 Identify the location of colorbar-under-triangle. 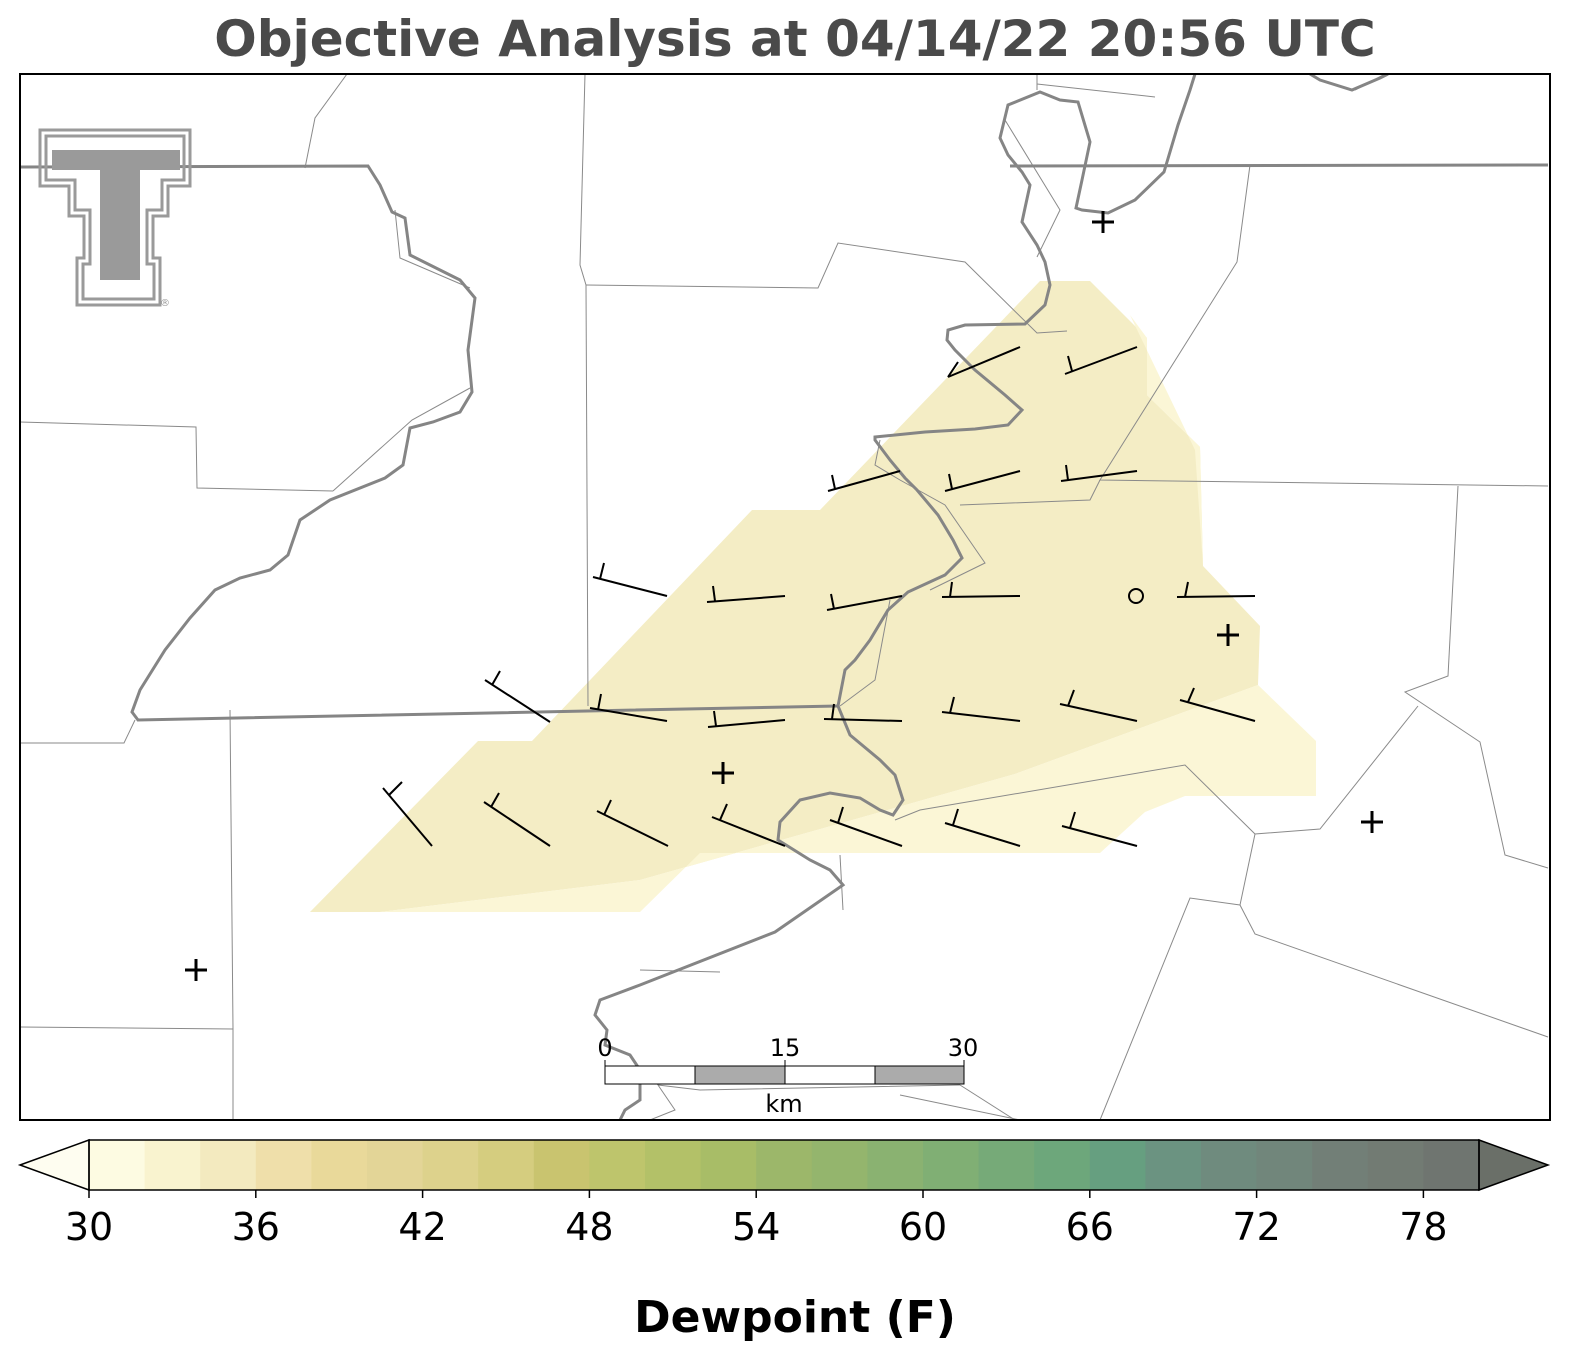
(53, 1165).